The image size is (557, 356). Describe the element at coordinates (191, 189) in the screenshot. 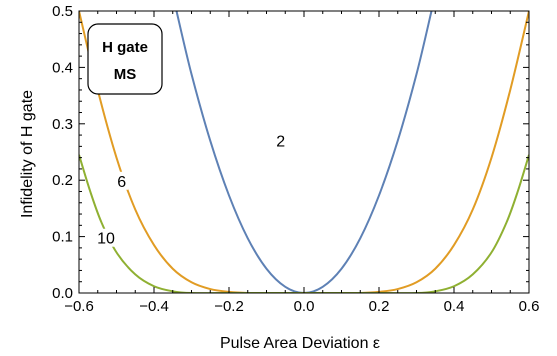

I see `curve-labels: 2 6 10` at that location.